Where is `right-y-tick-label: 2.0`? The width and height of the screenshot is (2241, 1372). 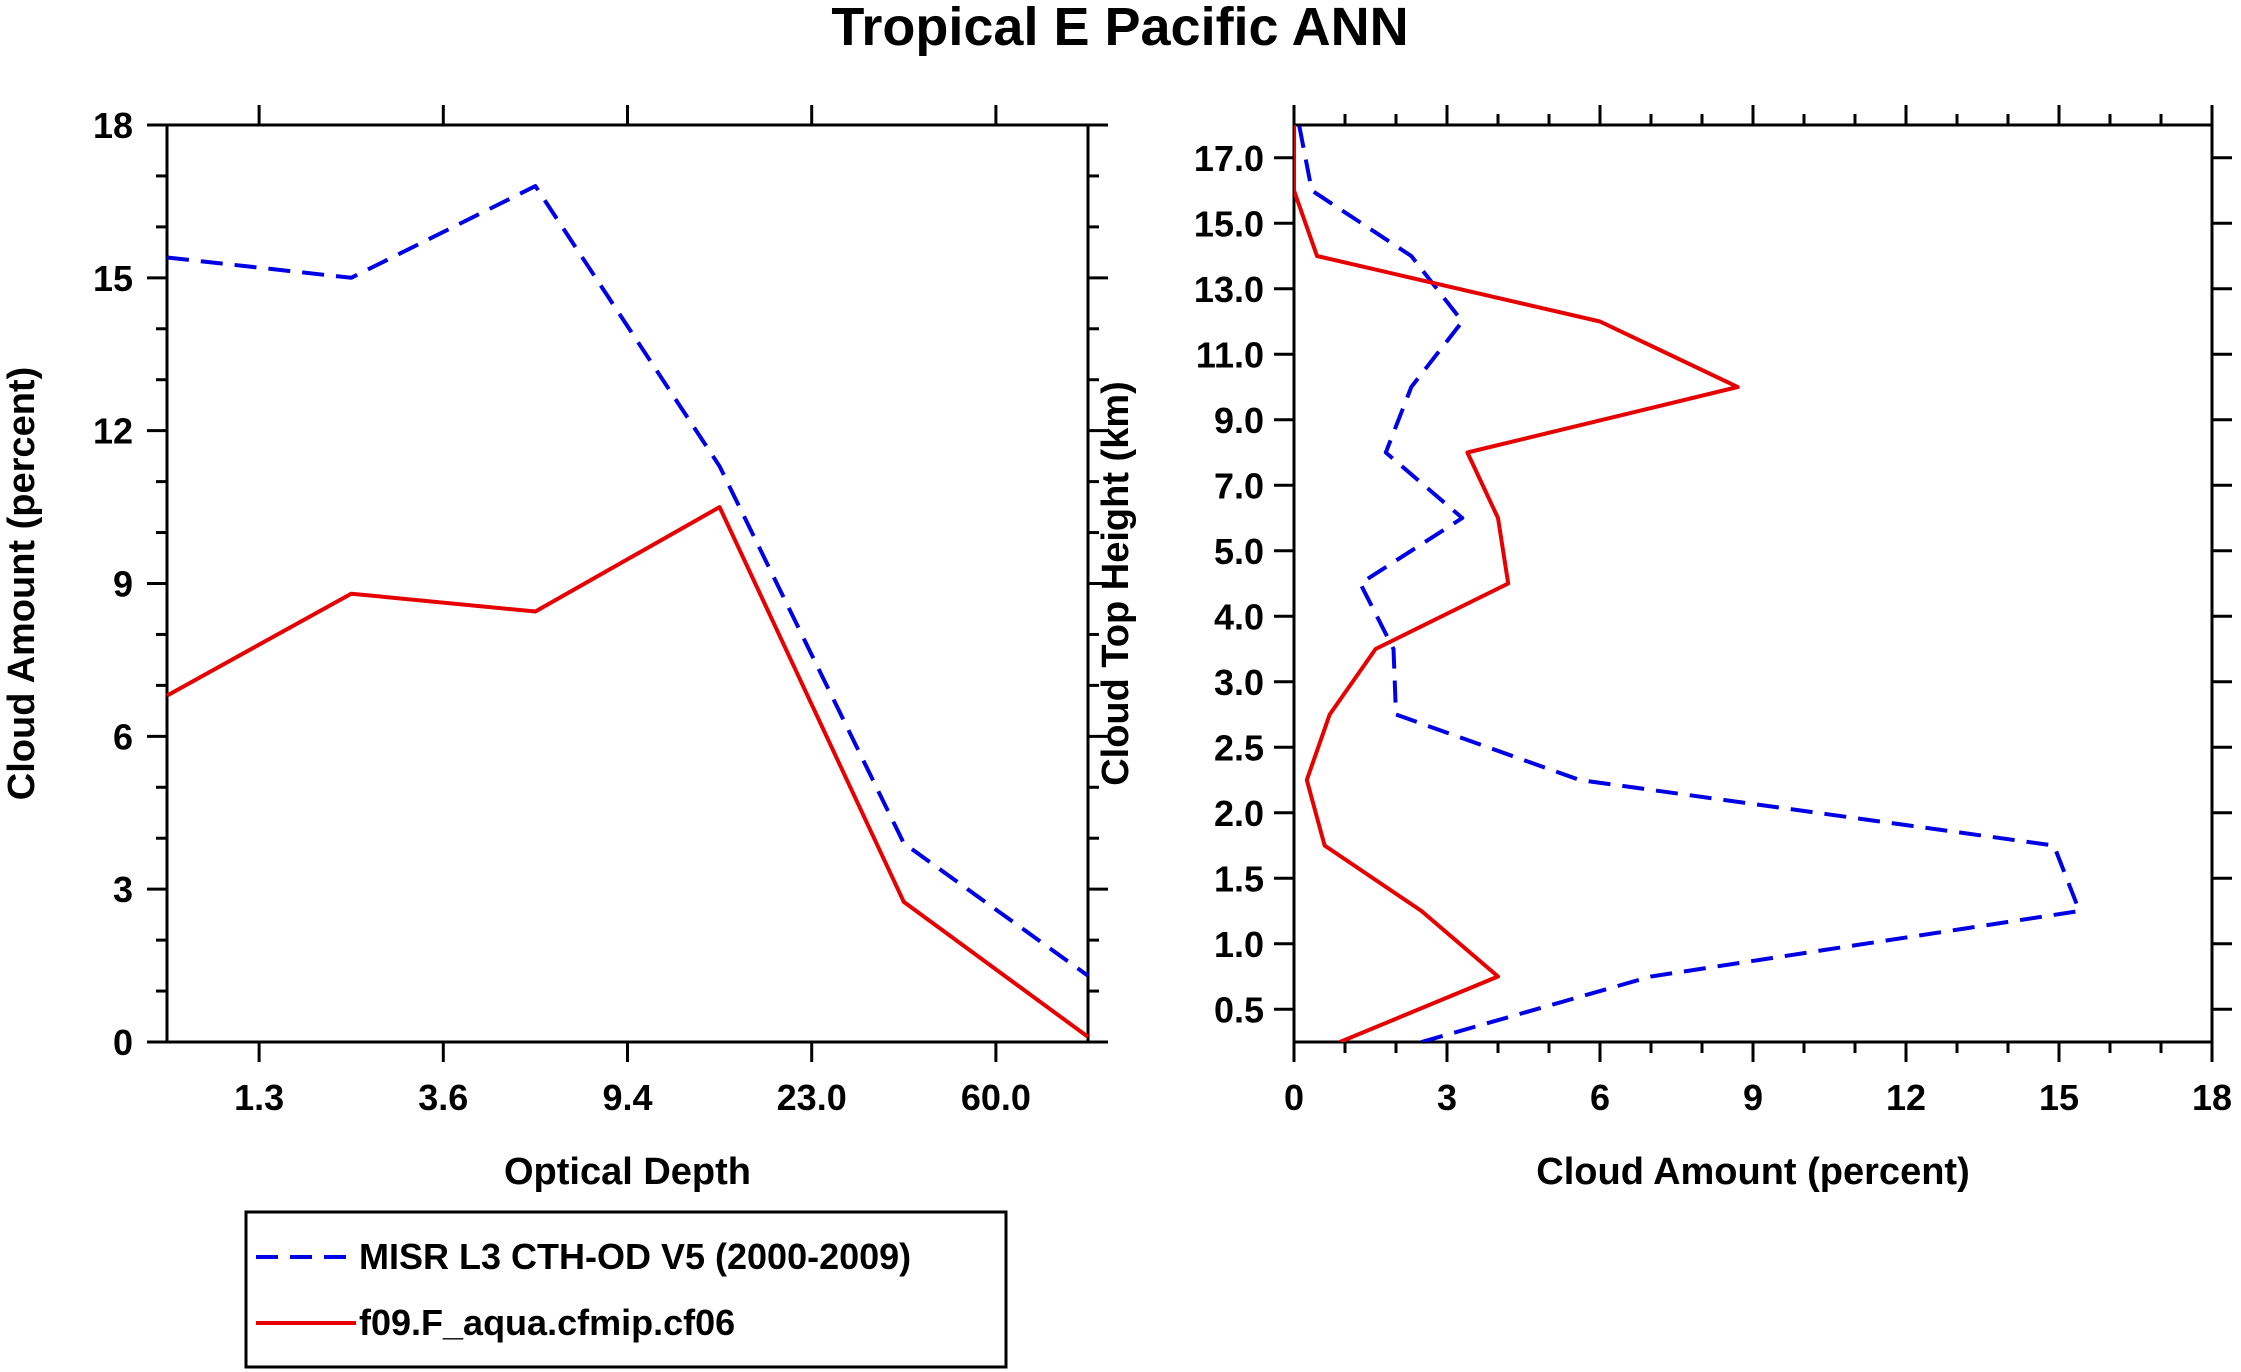
right-y-tick-label: 2.0 is located at coordinates (1239, 813).